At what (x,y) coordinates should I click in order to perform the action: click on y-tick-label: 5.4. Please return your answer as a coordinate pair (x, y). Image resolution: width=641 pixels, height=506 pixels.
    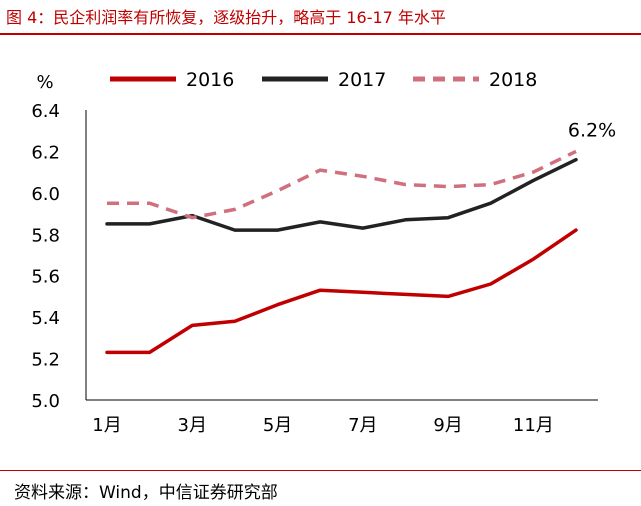
    Looking at the image, I should click on (45, 318).